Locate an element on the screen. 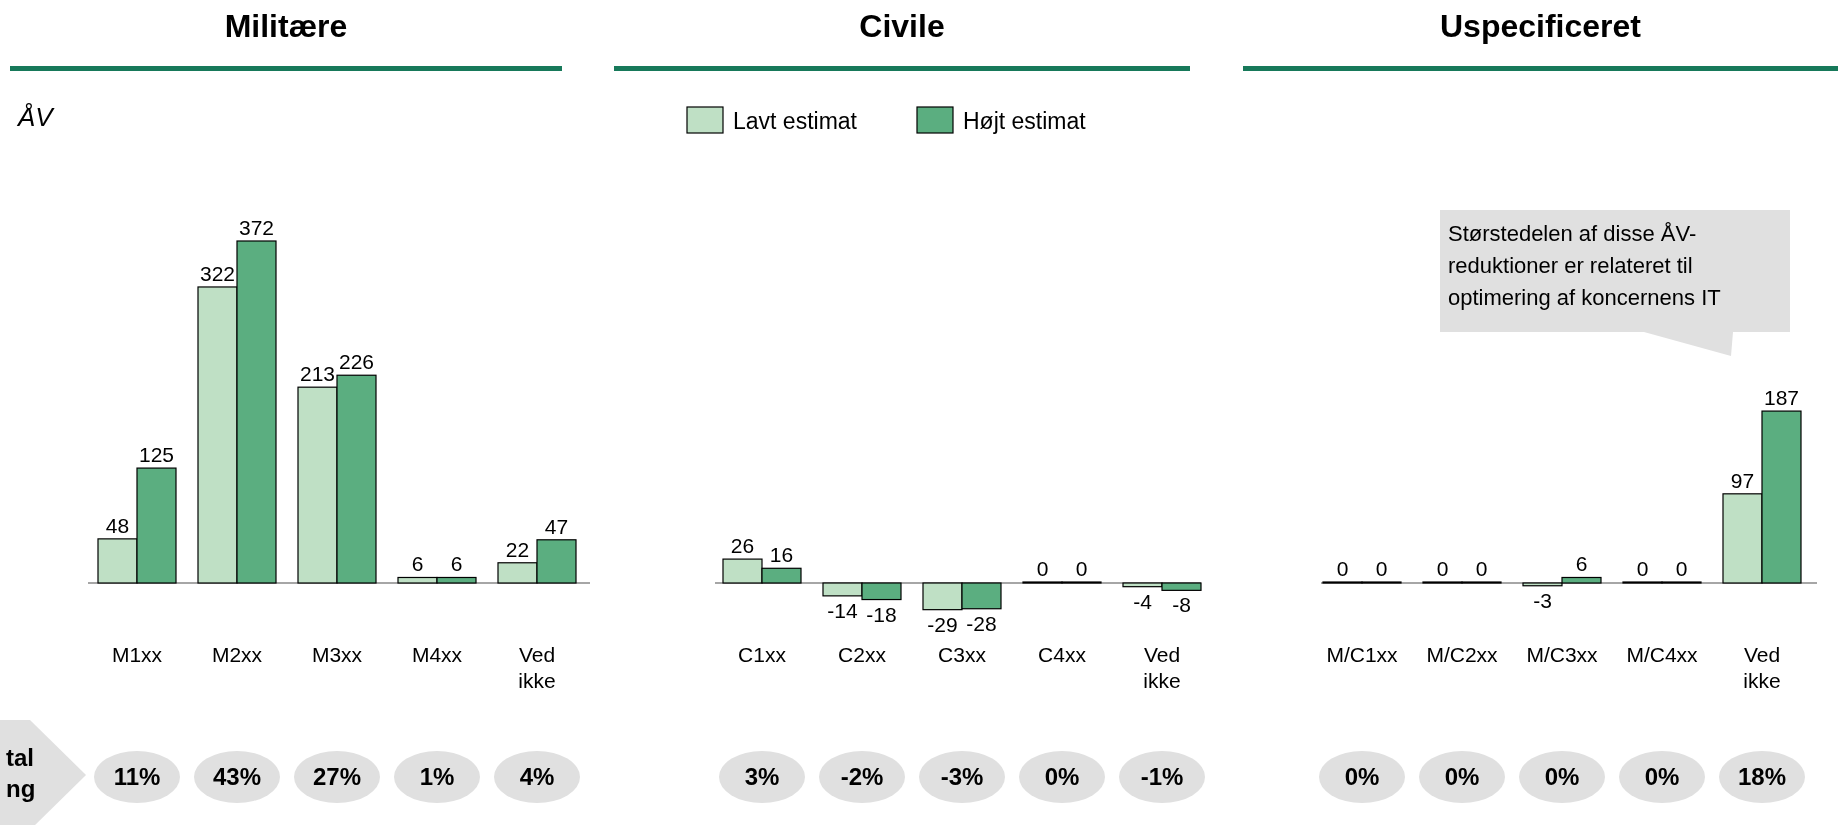  data-label: 372 is located at coordinates (256, 227).